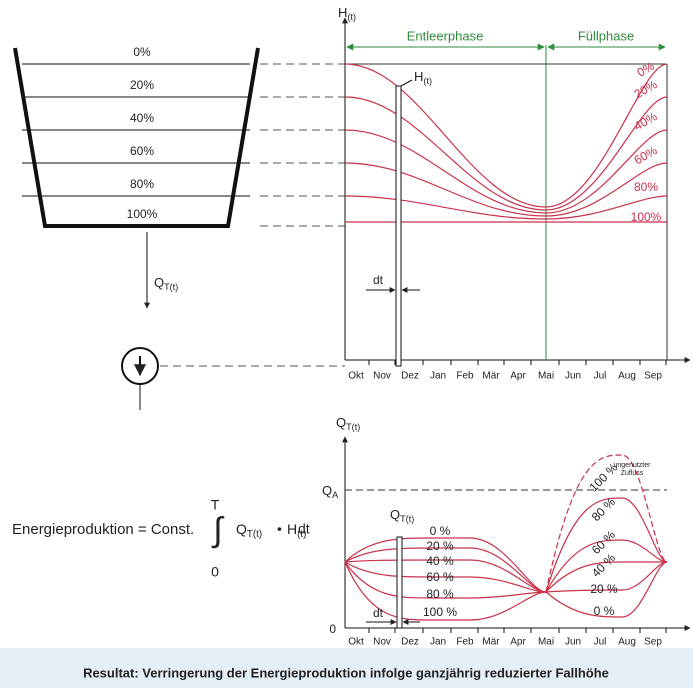  What do you see at coordinates (254, 534) in the screenshot?
I see `formula-q-subscript: T(t)` at bounding box center [254, 534].